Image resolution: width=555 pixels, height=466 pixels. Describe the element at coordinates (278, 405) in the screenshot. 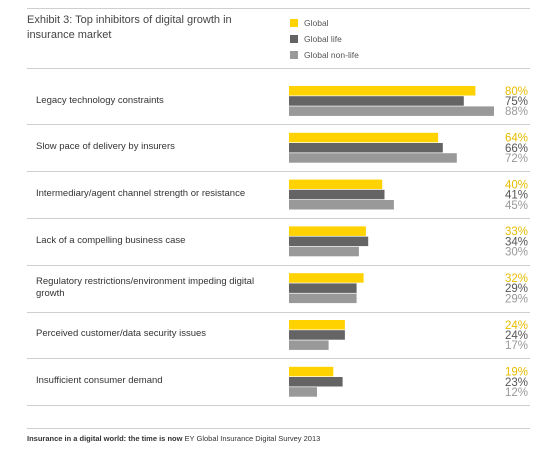

I see `bottom-rule` at that location.